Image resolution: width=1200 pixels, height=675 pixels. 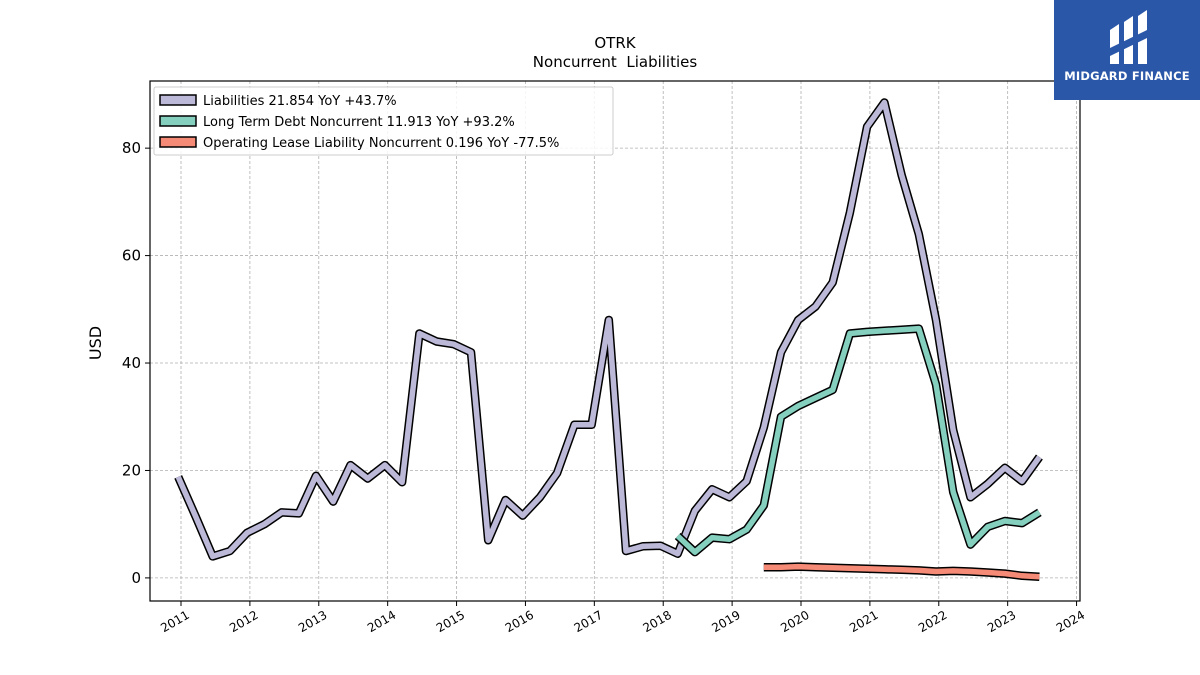 What do you see at coordinates (243, 621) in the screenshot?
I see `x-tick-label: 2012` at bounding box center [243, 621].